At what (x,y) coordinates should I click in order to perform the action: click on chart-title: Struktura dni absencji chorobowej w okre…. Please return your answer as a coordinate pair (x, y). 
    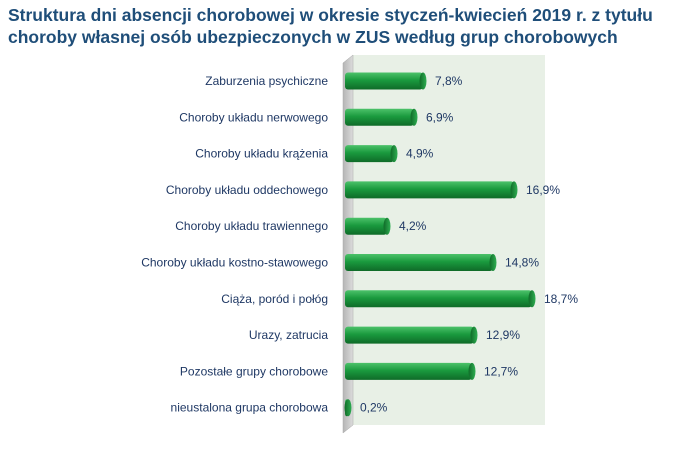
    Looking at the image, I should click on (348, 26).